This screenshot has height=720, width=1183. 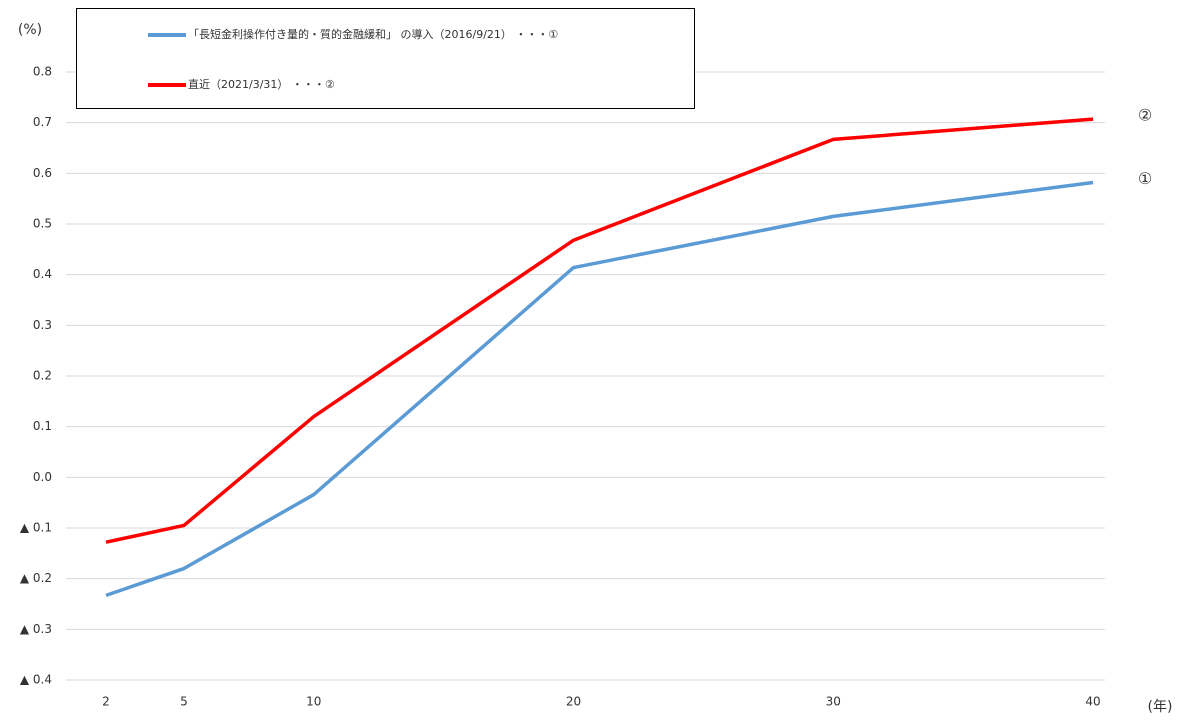 What do you see at coordinates (42, 173) in the screenshot?
I see `y-tick-label: 0.6` at bounding box center [42, 173].